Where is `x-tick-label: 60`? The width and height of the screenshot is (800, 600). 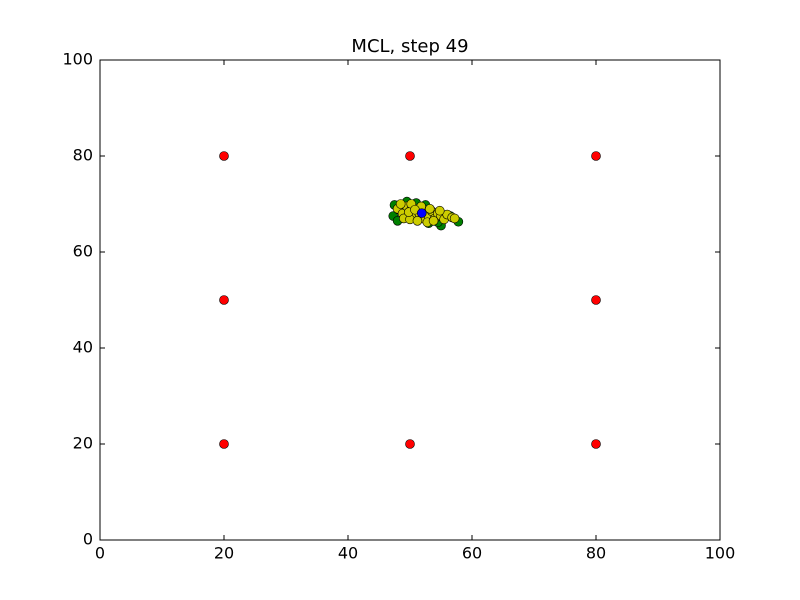
x-tick-label: 60 is located at coordinates (472, 553).